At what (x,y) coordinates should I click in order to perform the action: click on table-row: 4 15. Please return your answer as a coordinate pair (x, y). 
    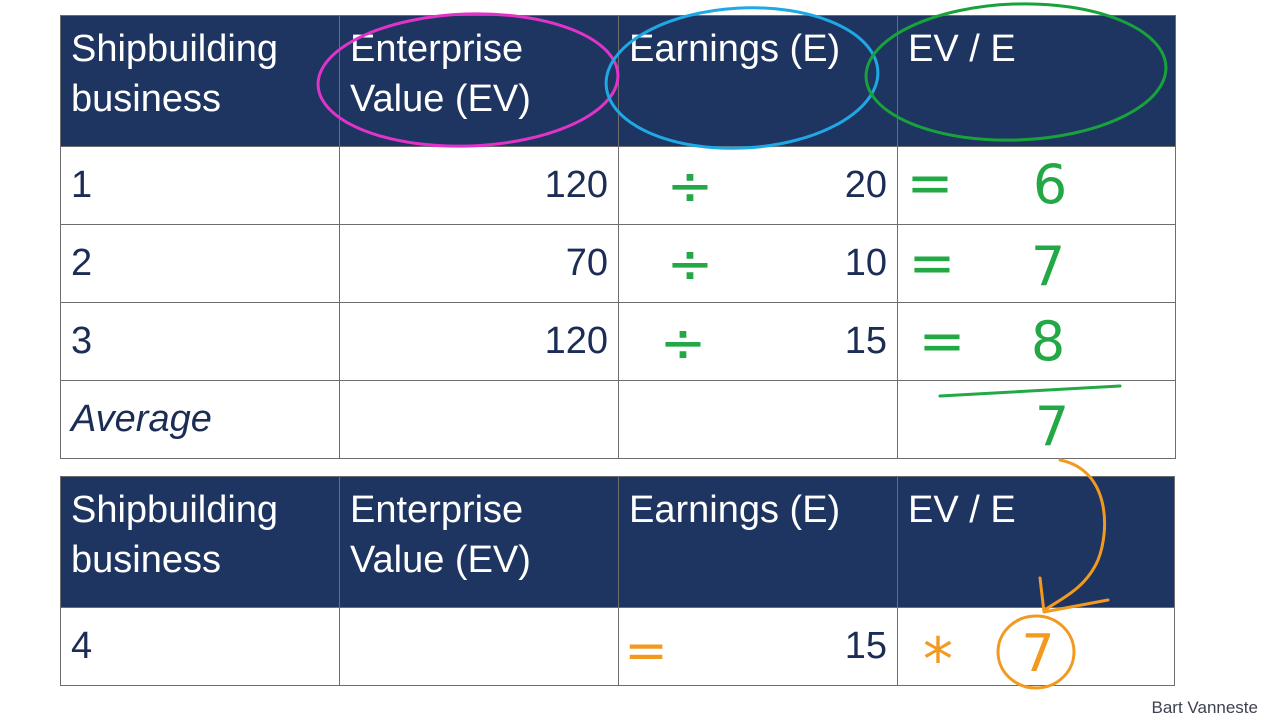
    Looking at the image, I should click on (617, 646).